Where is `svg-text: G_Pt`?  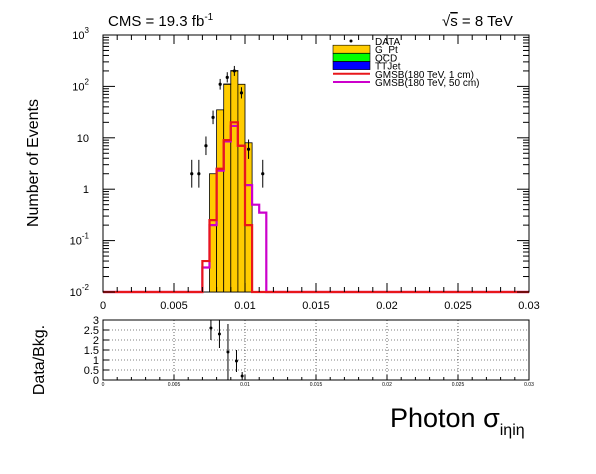
svg-text: G_Pt is located at coordinates (386, 50).